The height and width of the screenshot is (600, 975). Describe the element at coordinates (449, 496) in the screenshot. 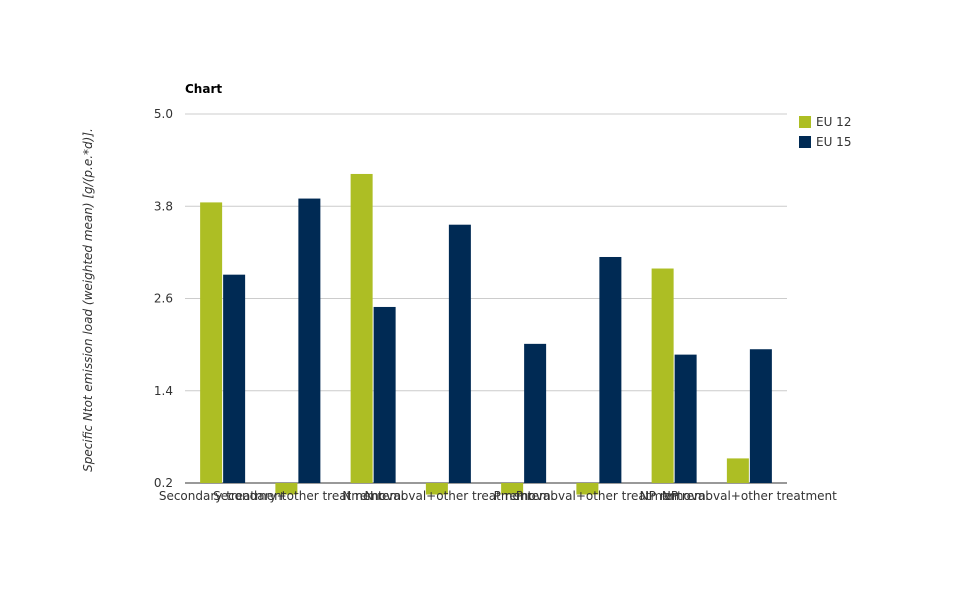

I see `x-tick-label: N removal+other treatment` at that location.